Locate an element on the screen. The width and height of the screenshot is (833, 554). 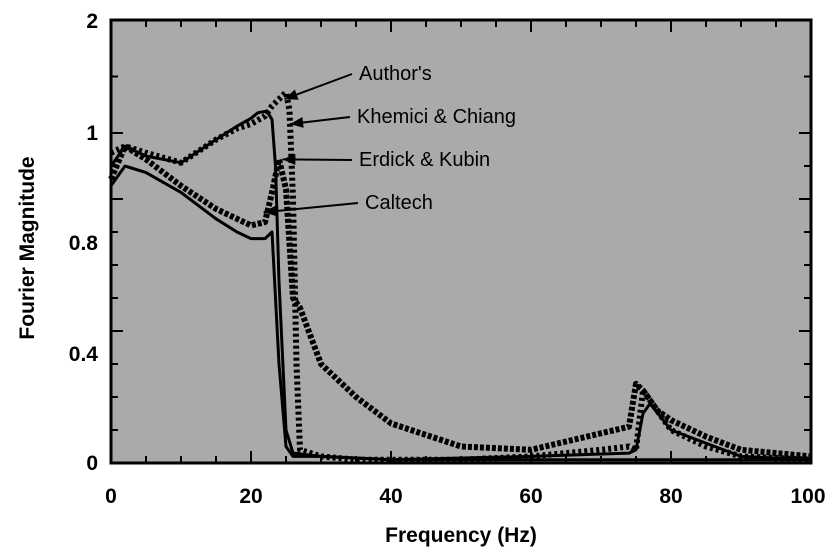
y-tick-label: 2 is located at coordinates (92, 21).